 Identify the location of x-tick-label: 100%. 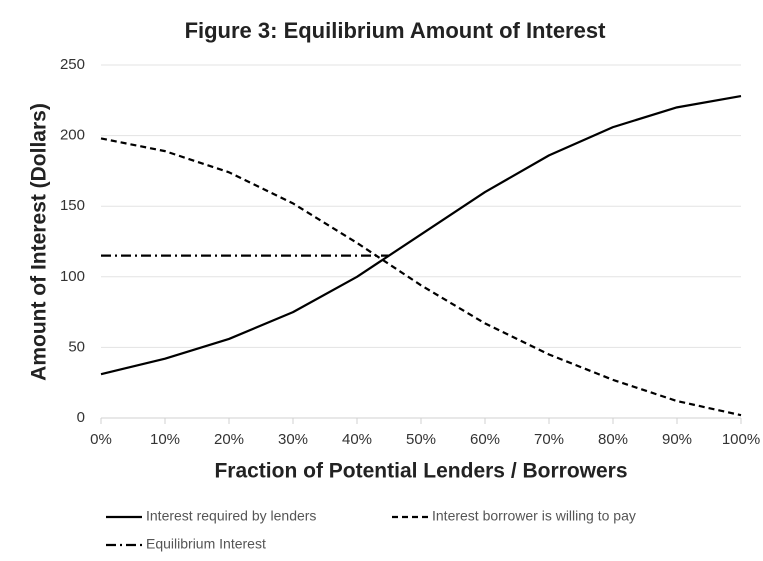
(741, 439).